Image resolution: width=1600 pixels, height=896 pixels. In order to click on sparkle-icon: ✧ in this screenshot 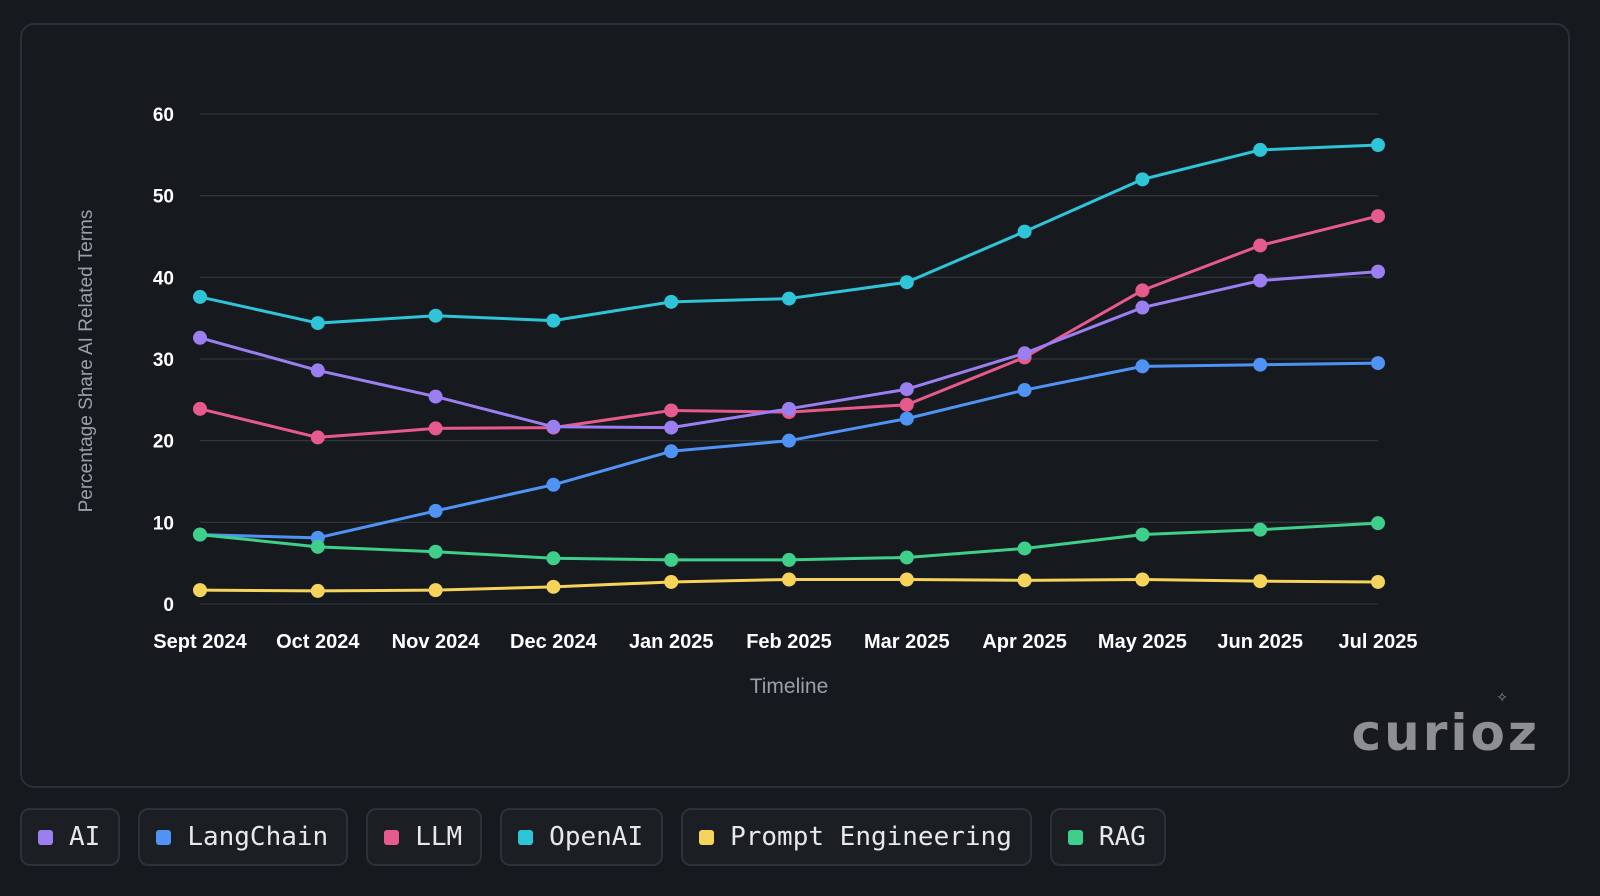, I will do `click(1502, 697)`.